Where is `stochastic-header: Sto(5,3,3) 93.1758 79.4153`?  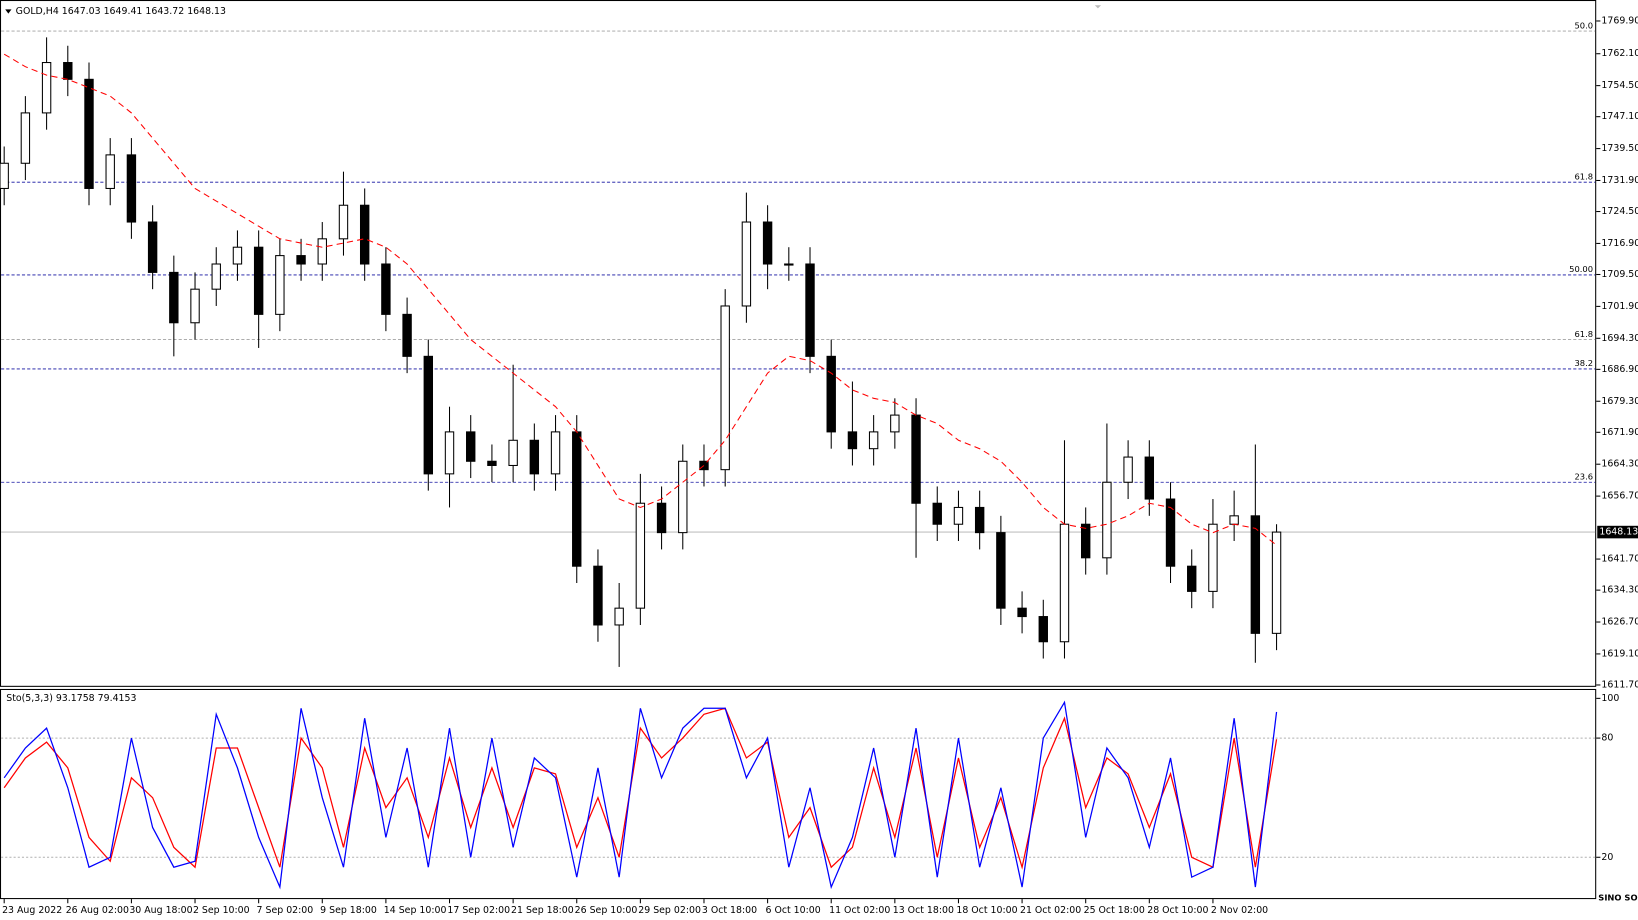 stochastic-header: Sto(5,3,3) 93.1758 79.4153 is located at coordinates (71, 698).